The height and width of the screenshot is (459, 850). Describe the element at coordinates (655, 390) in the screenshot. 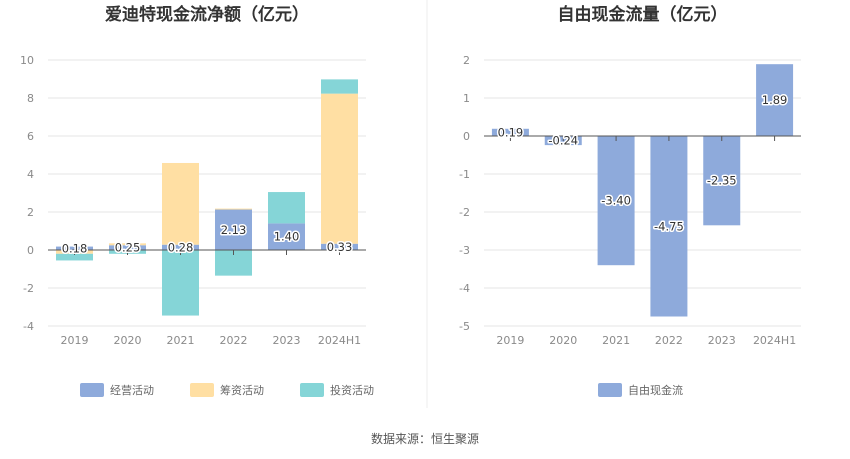

I see `legend-label: 自由现金流` at that location.